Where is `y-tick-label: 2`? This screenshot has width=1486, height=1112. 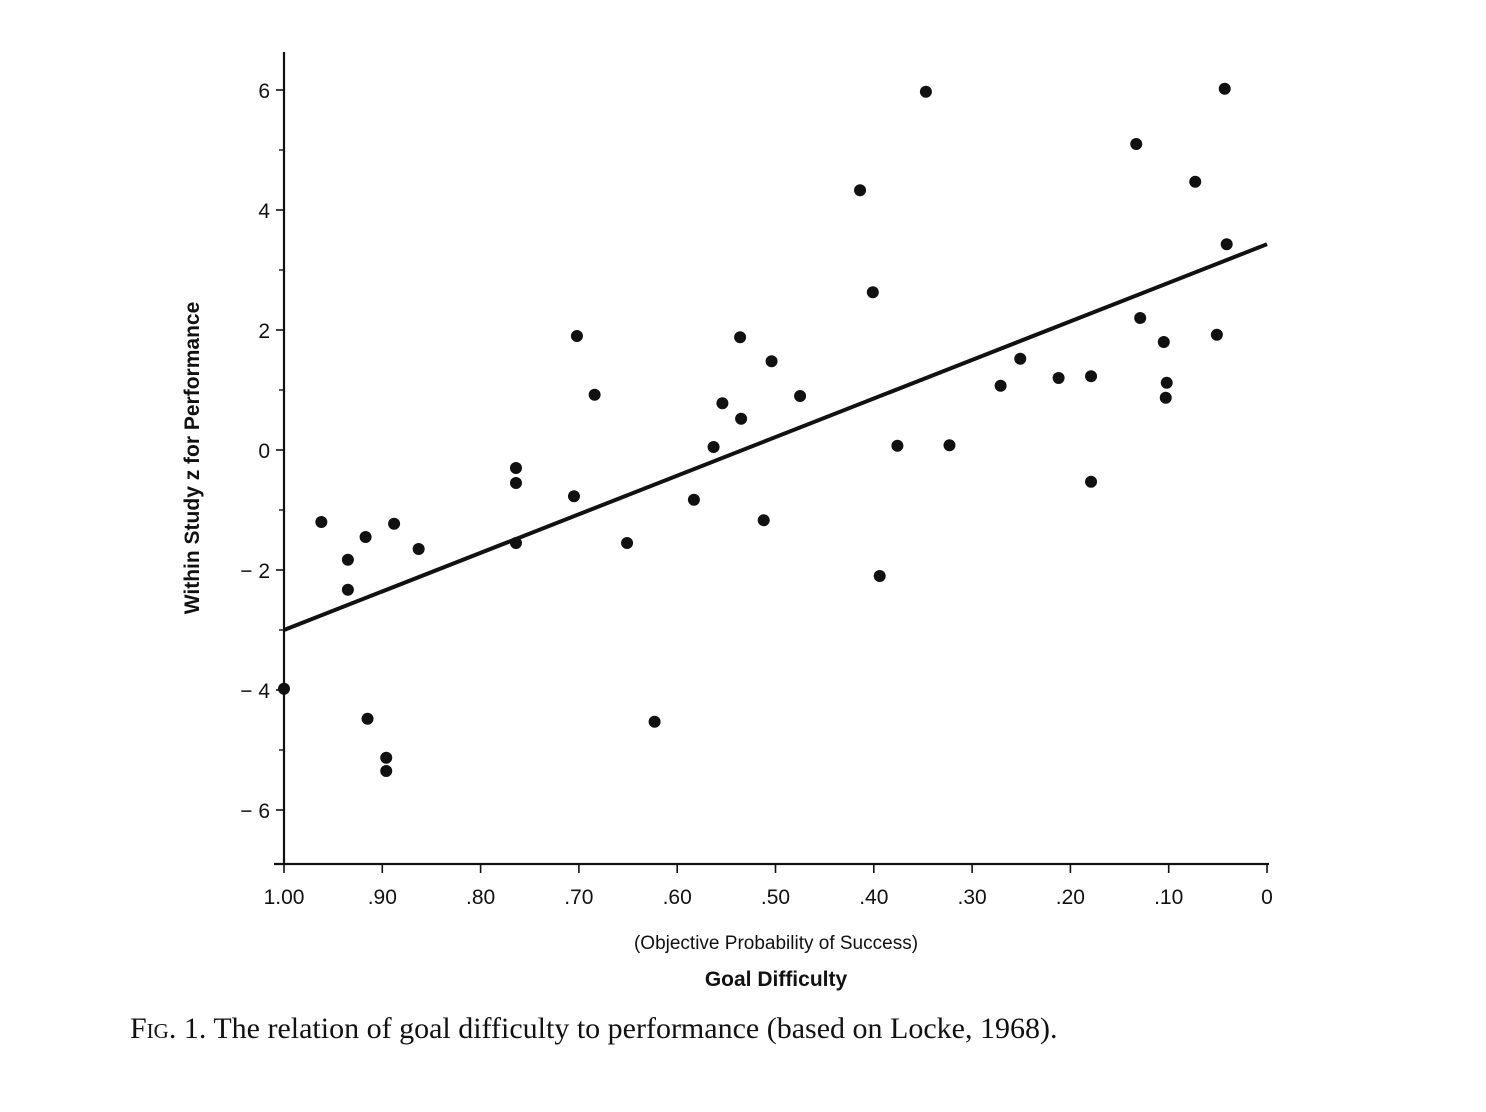
y-tick-label: 2 is located at coordinates (264, 331).